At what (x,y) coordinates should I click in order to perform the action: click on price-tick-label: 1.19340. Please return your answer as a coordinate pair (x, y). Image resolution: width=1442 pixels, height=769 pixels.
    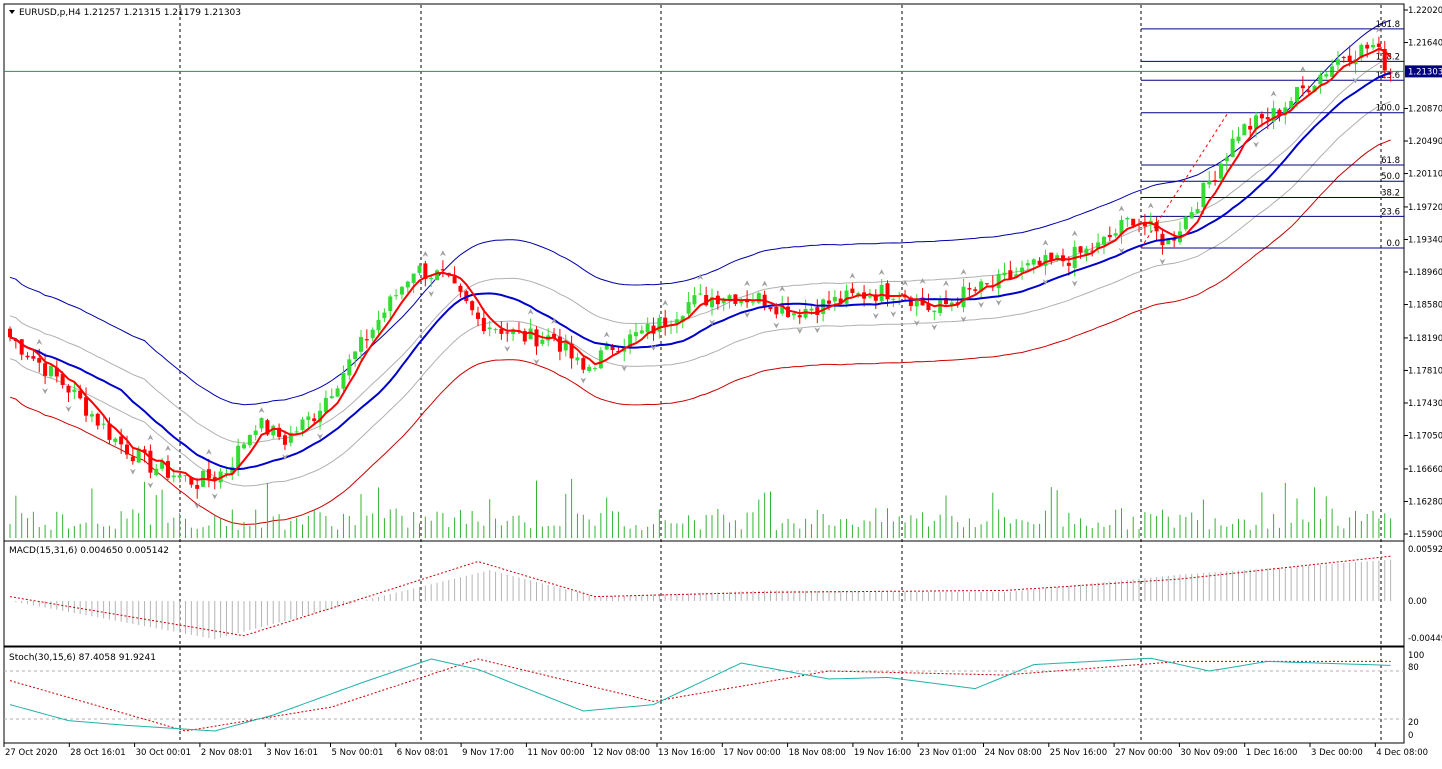
    Looking at the image, I should click on (1425, 240).